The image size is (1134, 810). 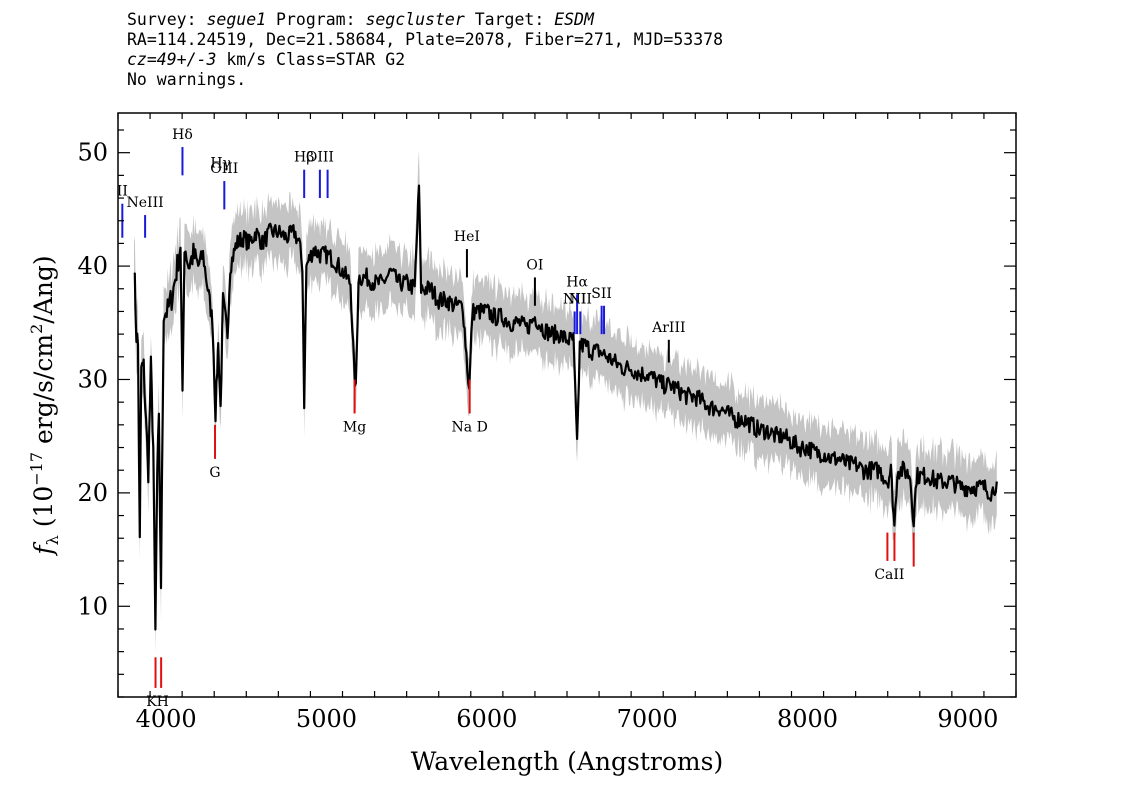 I want to click on absorption-line-label: KH, so click(x=157, y=702).